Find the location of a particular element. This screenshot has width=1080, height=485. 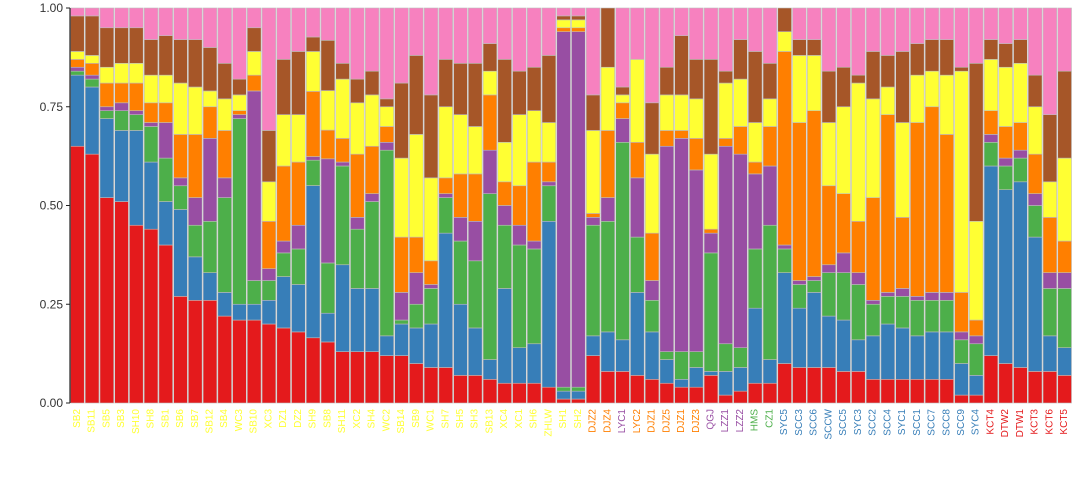

x-tick-label: SH11 is located at coordinates (342, 421).